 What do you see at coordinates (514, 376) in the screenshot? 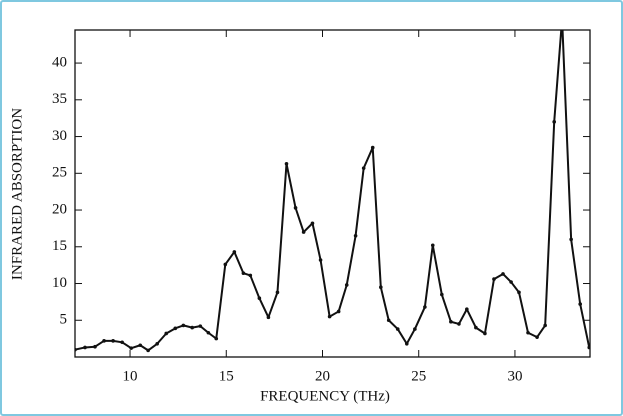
I see `x-tick-label: 30` at bounding box center [514, 376].